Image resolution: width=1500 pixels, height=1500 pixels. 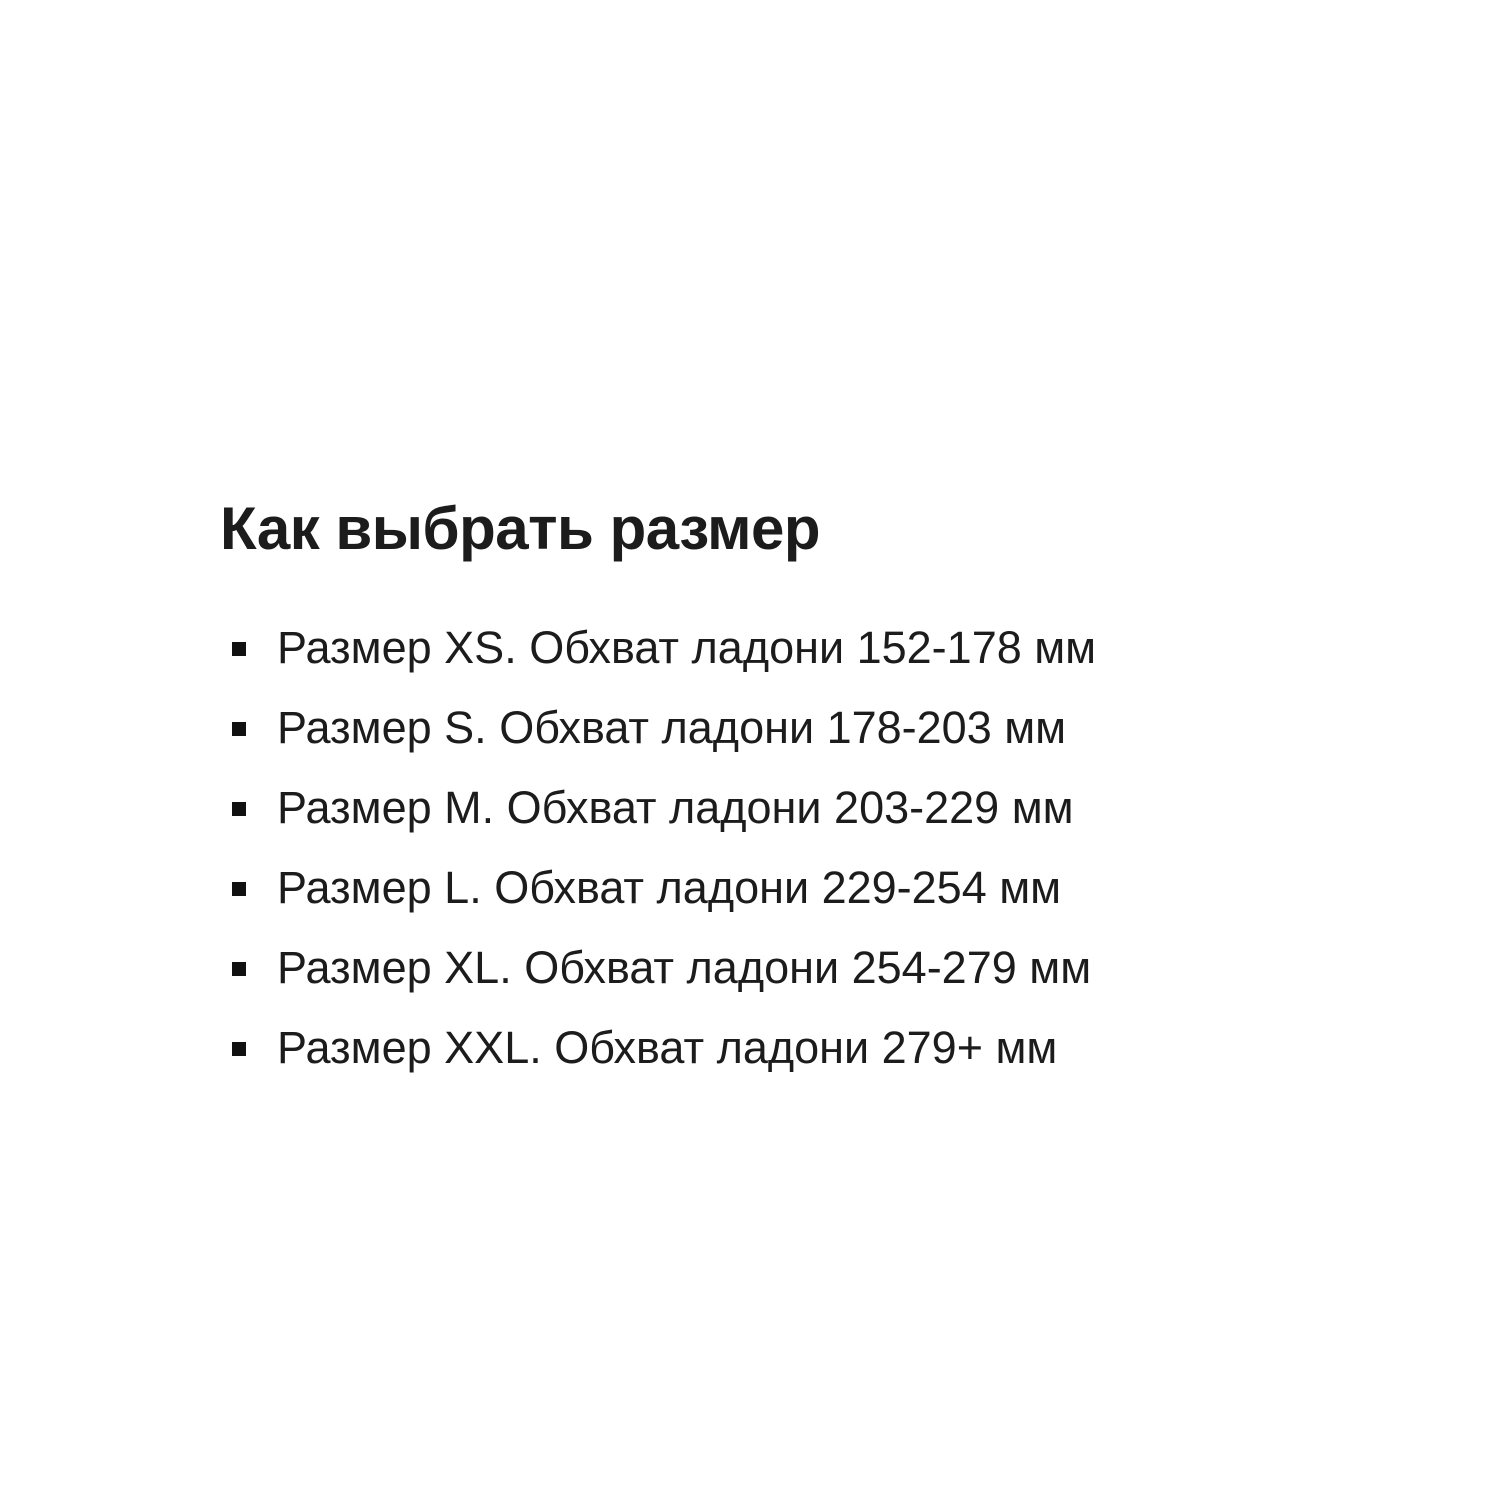 What do you see at coordinates (684, 967) in the screenshot?
I see `list-item-text: Размер XL. Обхват ладони 254-279 мм` at bounding box center [684, 967].